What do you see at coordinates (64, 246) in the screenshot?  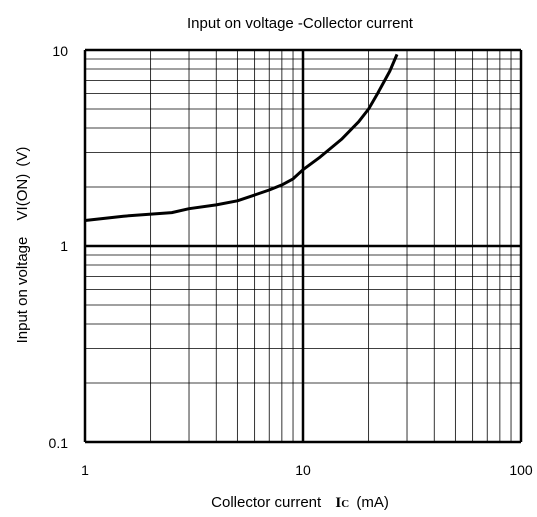 I see `y-tick-label-1: 1` at bounding box center [64, 246].